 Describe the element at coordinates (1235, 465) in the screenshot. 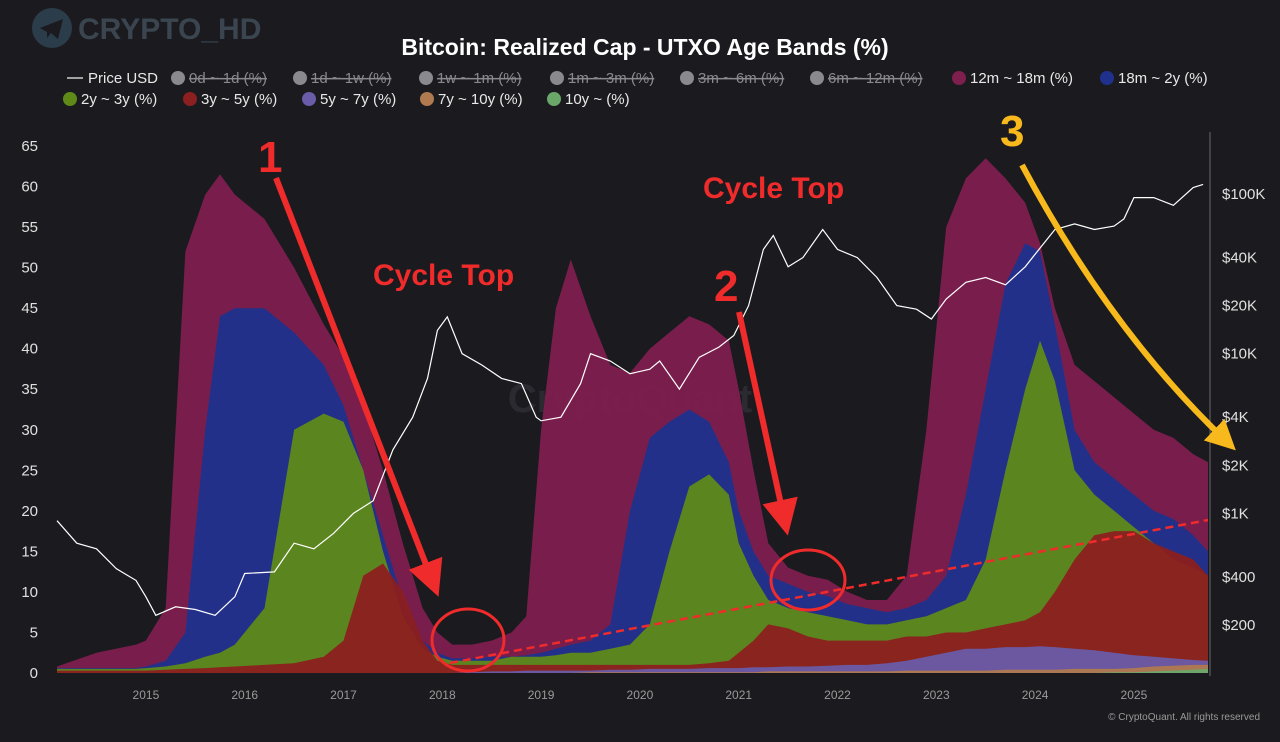

I see `y-right-tick-label: $2K` at that location.